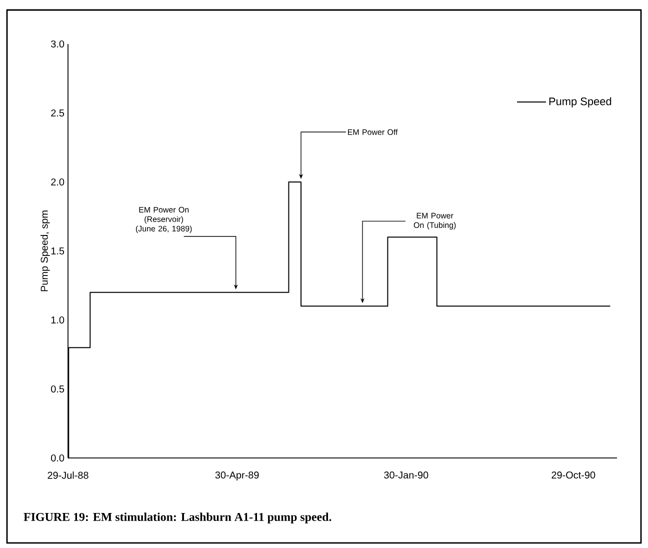  Describe the element at coordinates (57, 251) in the screenshot. I see `y-tick-label: 1.5` at that location.